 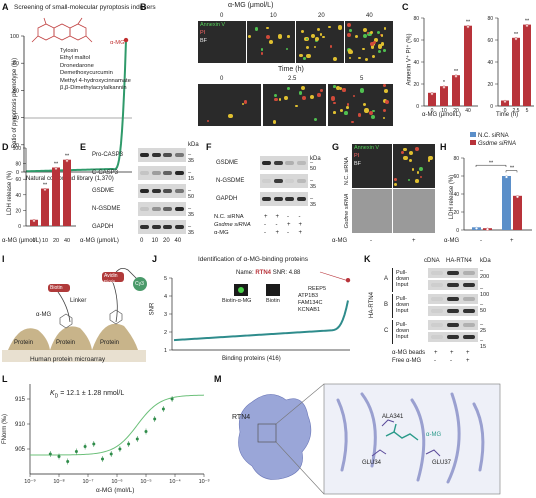 I want to click on fit-curve, so click(x=117, y=425).